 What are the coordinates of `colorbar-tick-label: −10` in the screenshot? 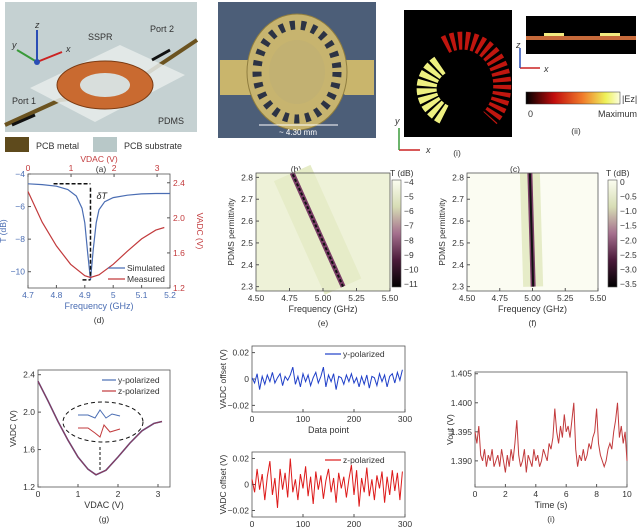 It's located at (411, 269).